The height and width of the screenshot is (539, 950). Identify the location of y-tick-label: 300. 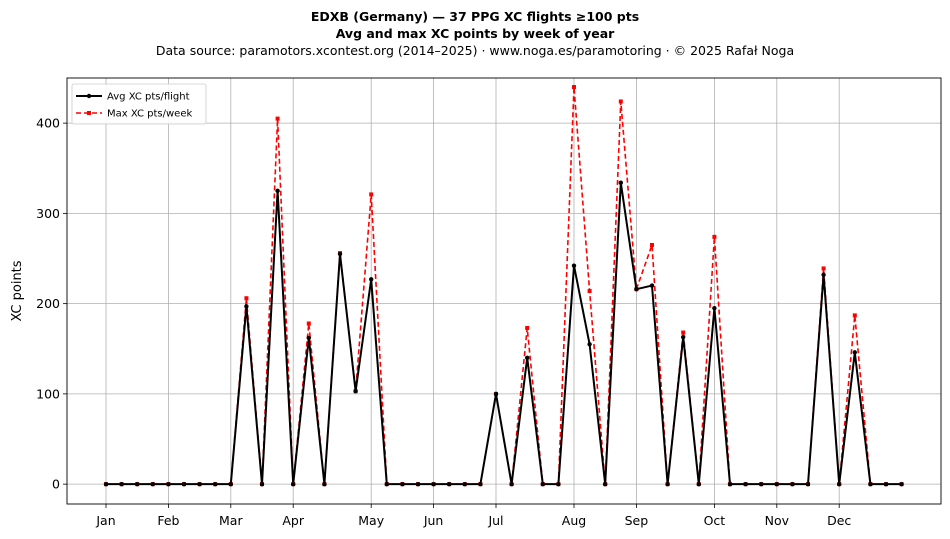
(48, 213).